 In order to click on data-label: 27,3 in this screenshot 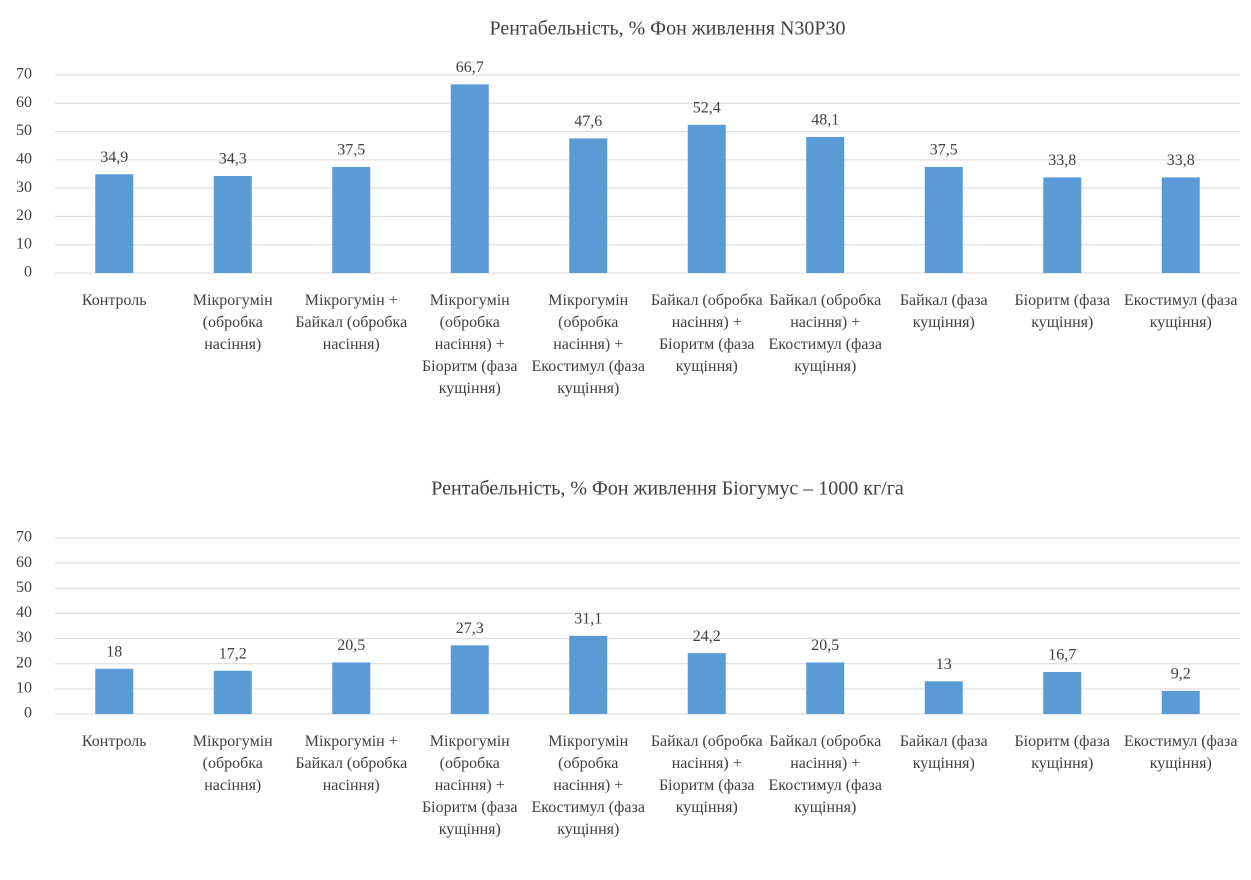, I will do `click(470, 628)`.